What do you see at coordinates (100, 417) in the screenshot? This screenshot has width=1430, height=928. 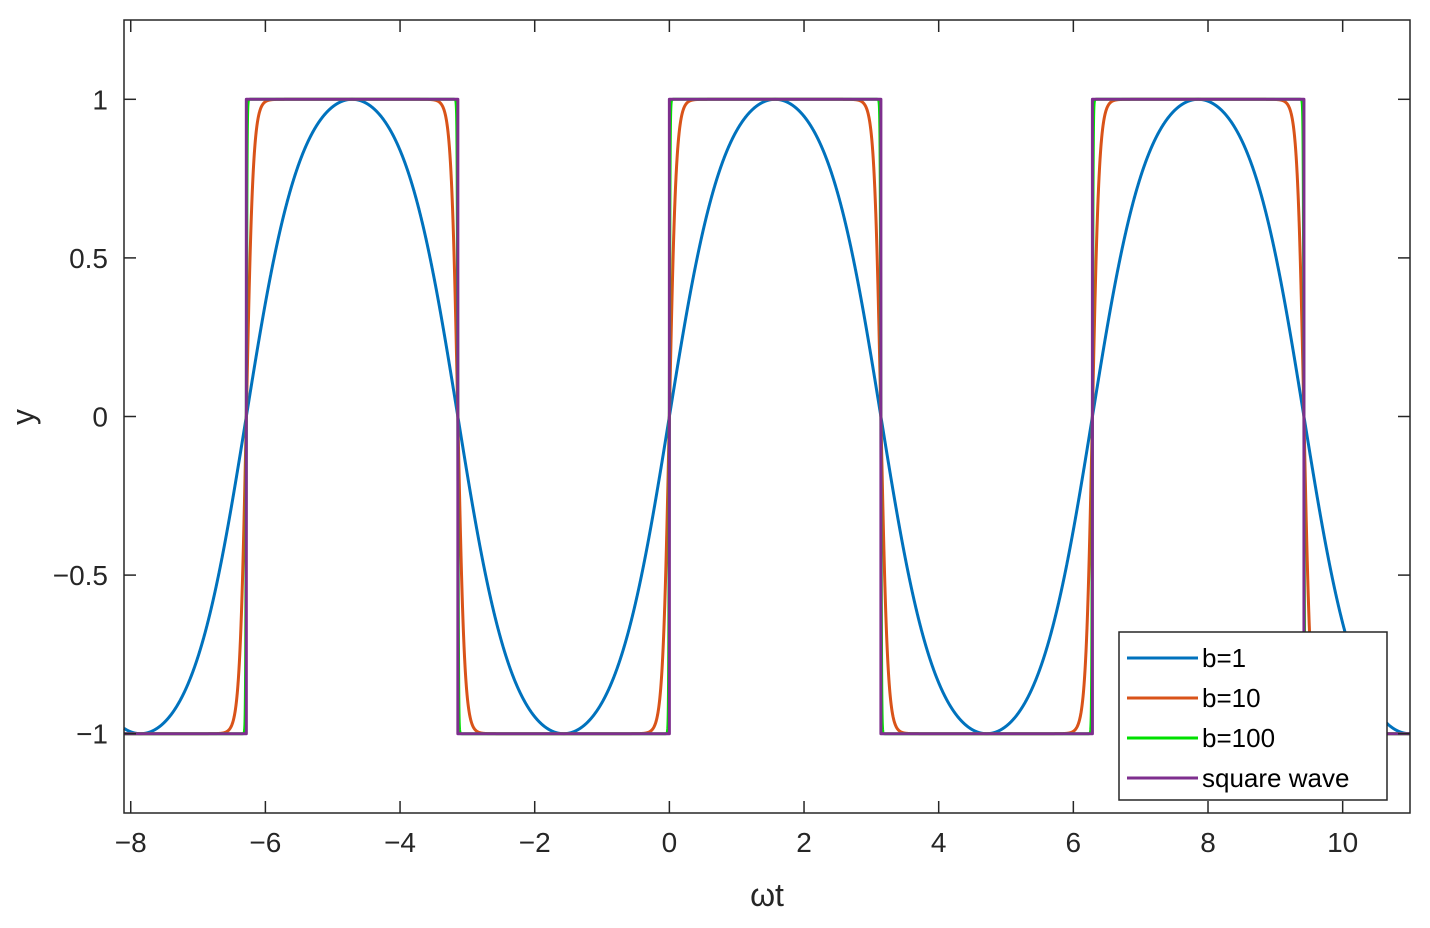 I see `y-tick-label: 0` at bounding box center [100, 417].